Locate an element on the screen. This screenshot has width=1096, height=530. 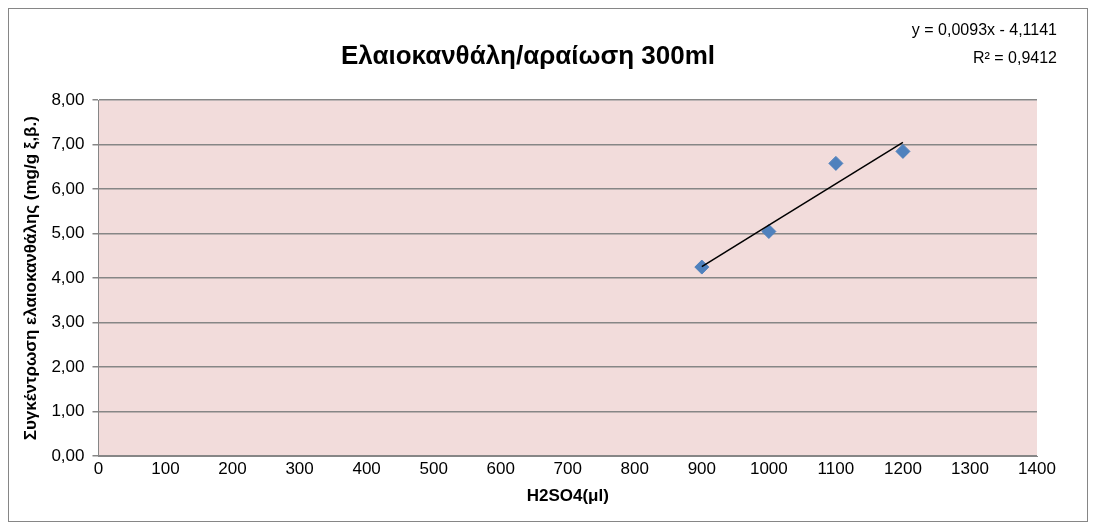
y-tick-label: 4,00 is located at coordinates (68, 277).